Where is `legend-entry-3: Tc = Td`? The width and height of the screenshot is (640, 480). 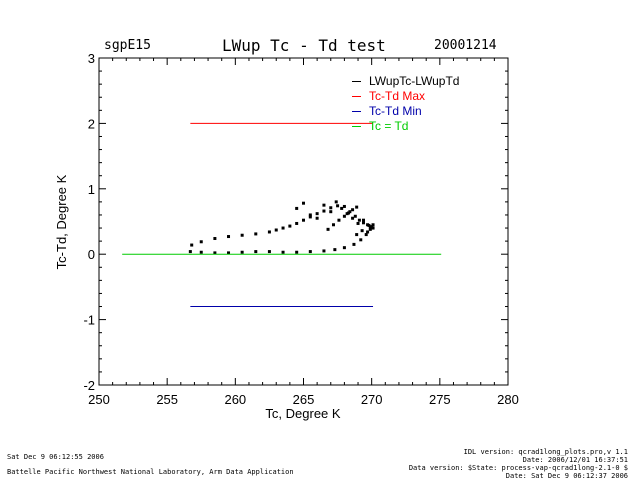
legend-entry-3: Tc = Td is located at coordinates (380, 126).